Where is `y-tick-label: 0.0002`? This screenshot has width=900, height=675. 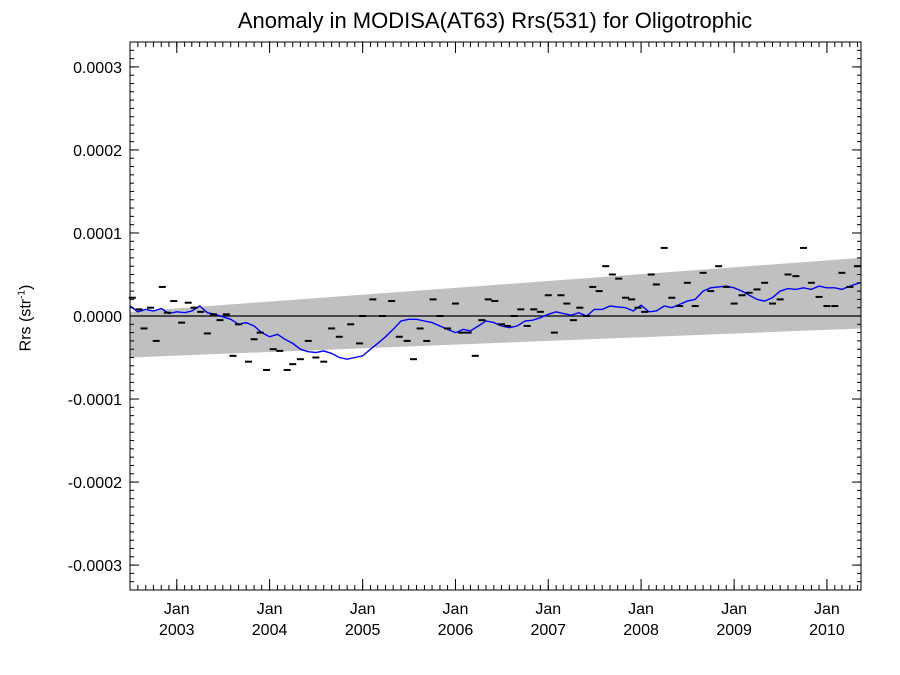
y-tick-label: 0.0002 is located at coordinates (97, 151).